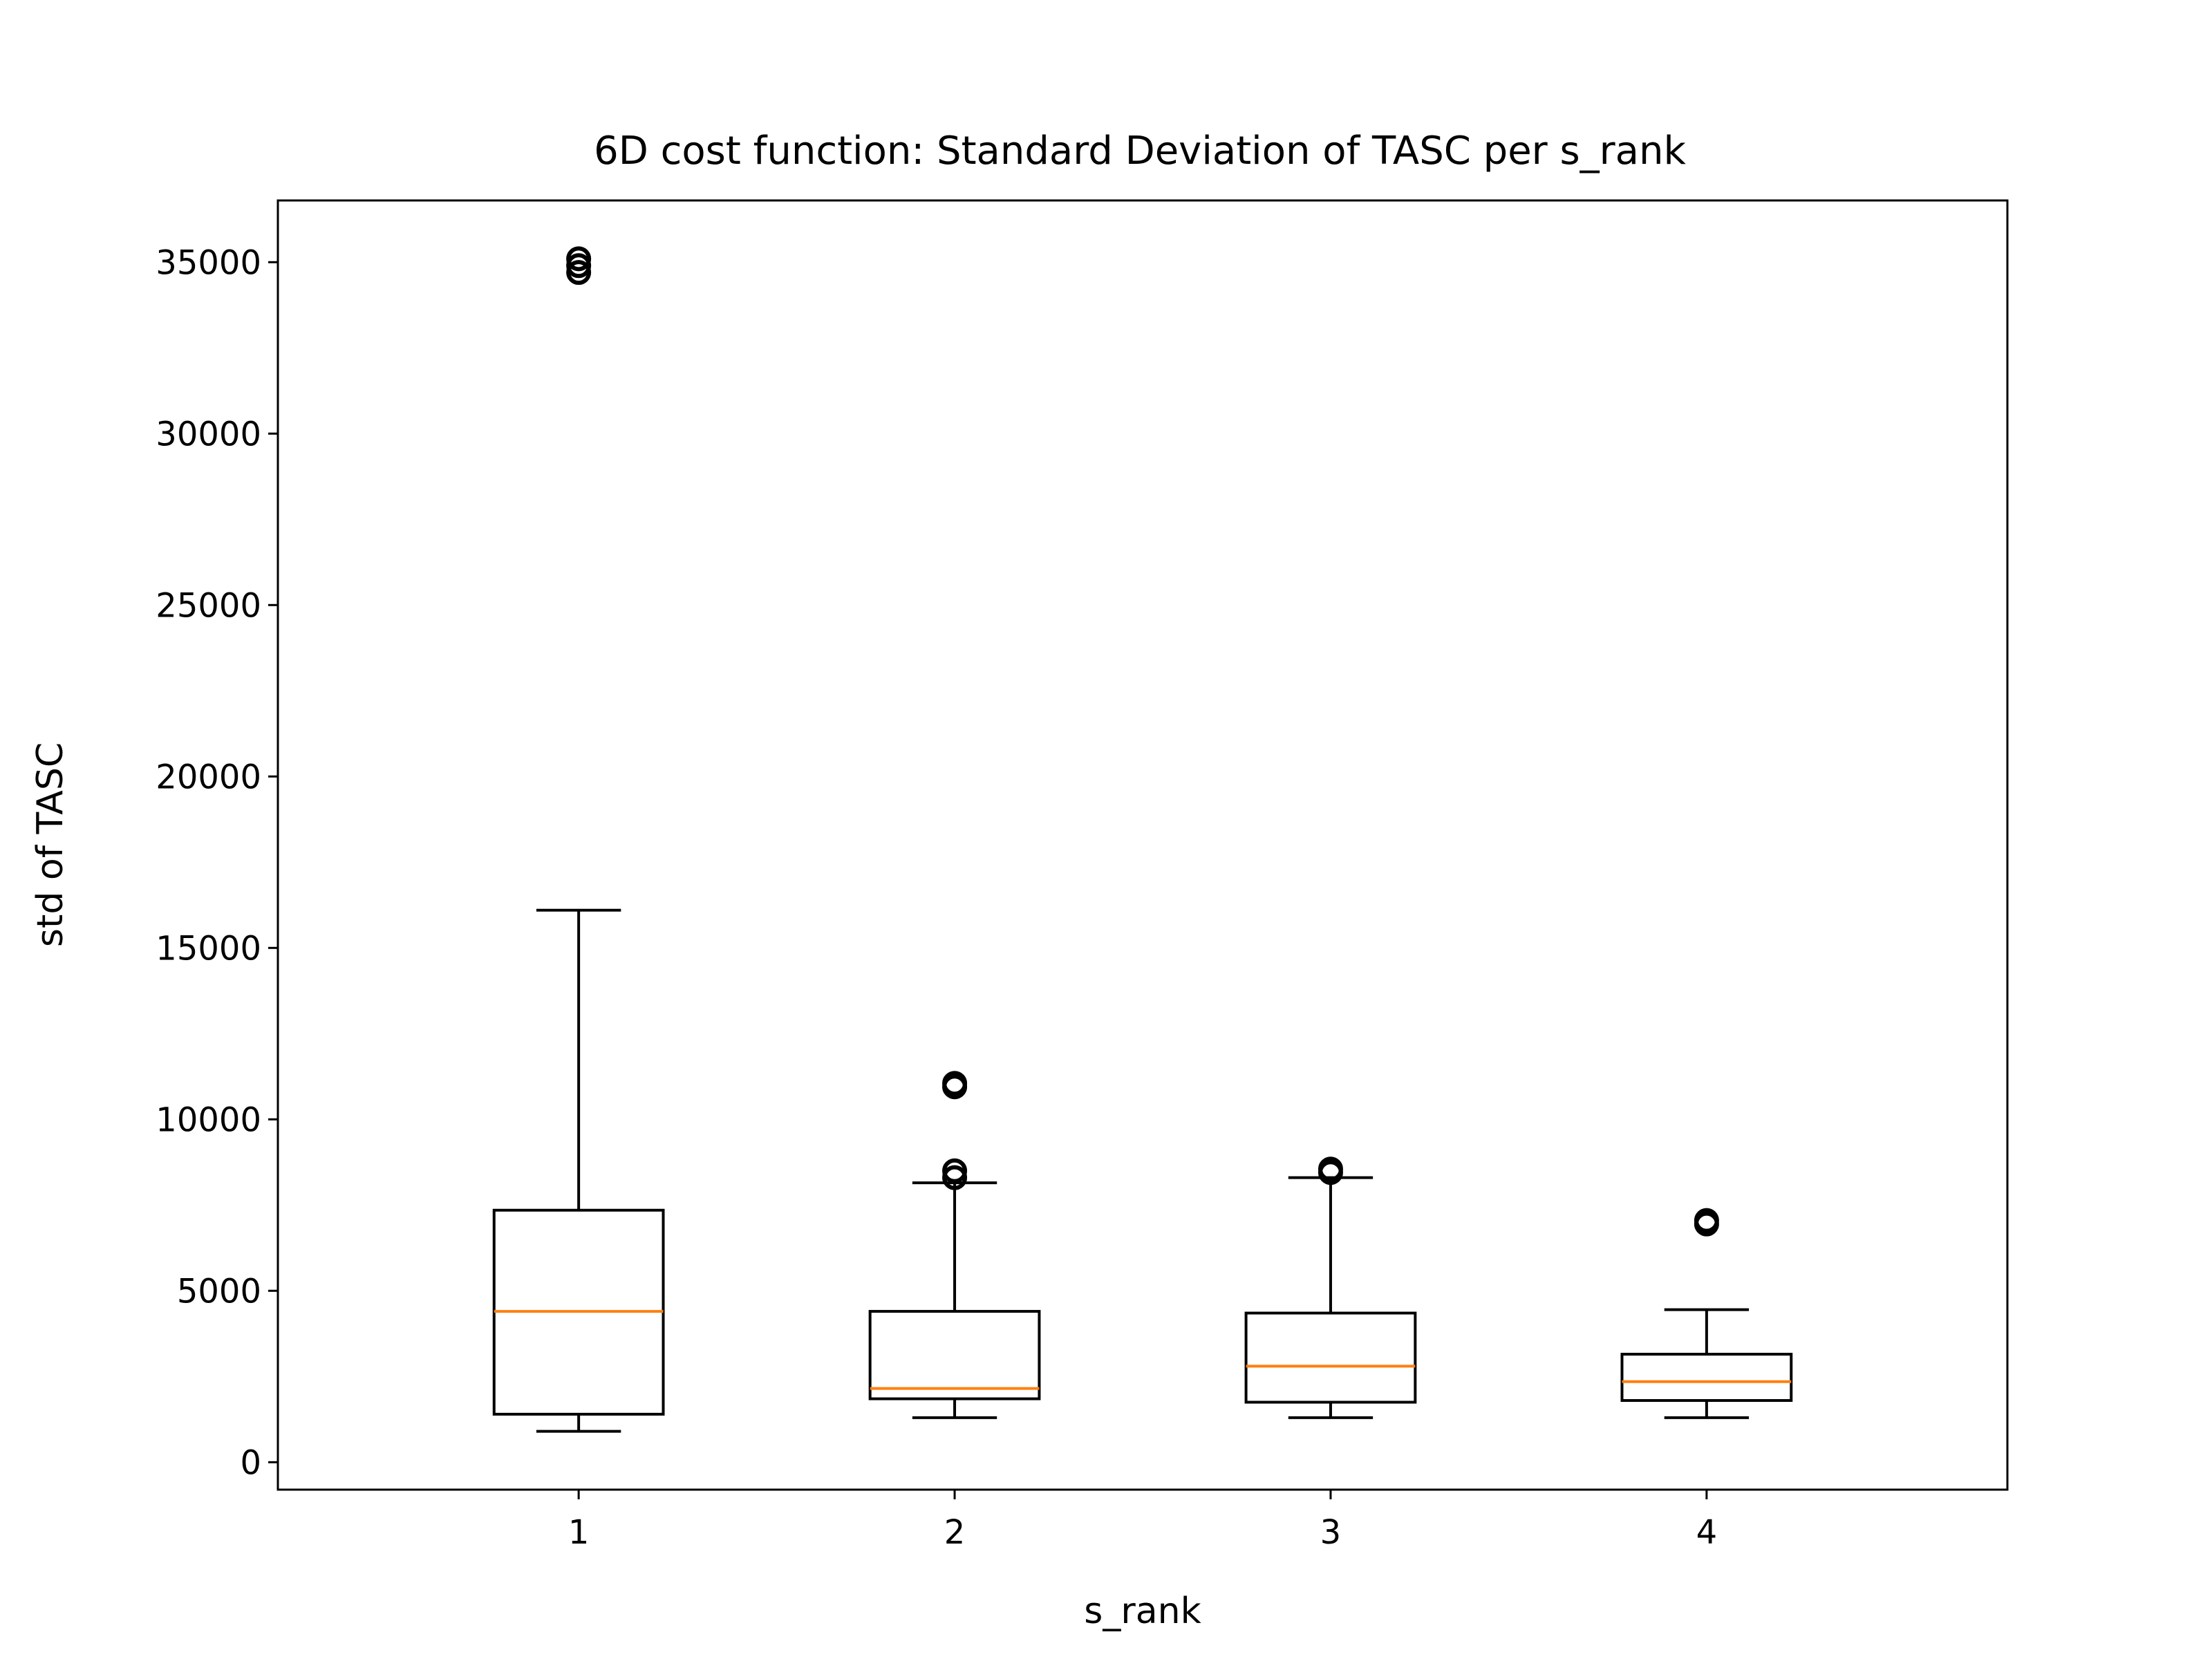 The image size is (2212, 1659). Describe the element at coordinates (50, 845) in the screenshot. I see `y-axis-label: std of TASC` at that location.